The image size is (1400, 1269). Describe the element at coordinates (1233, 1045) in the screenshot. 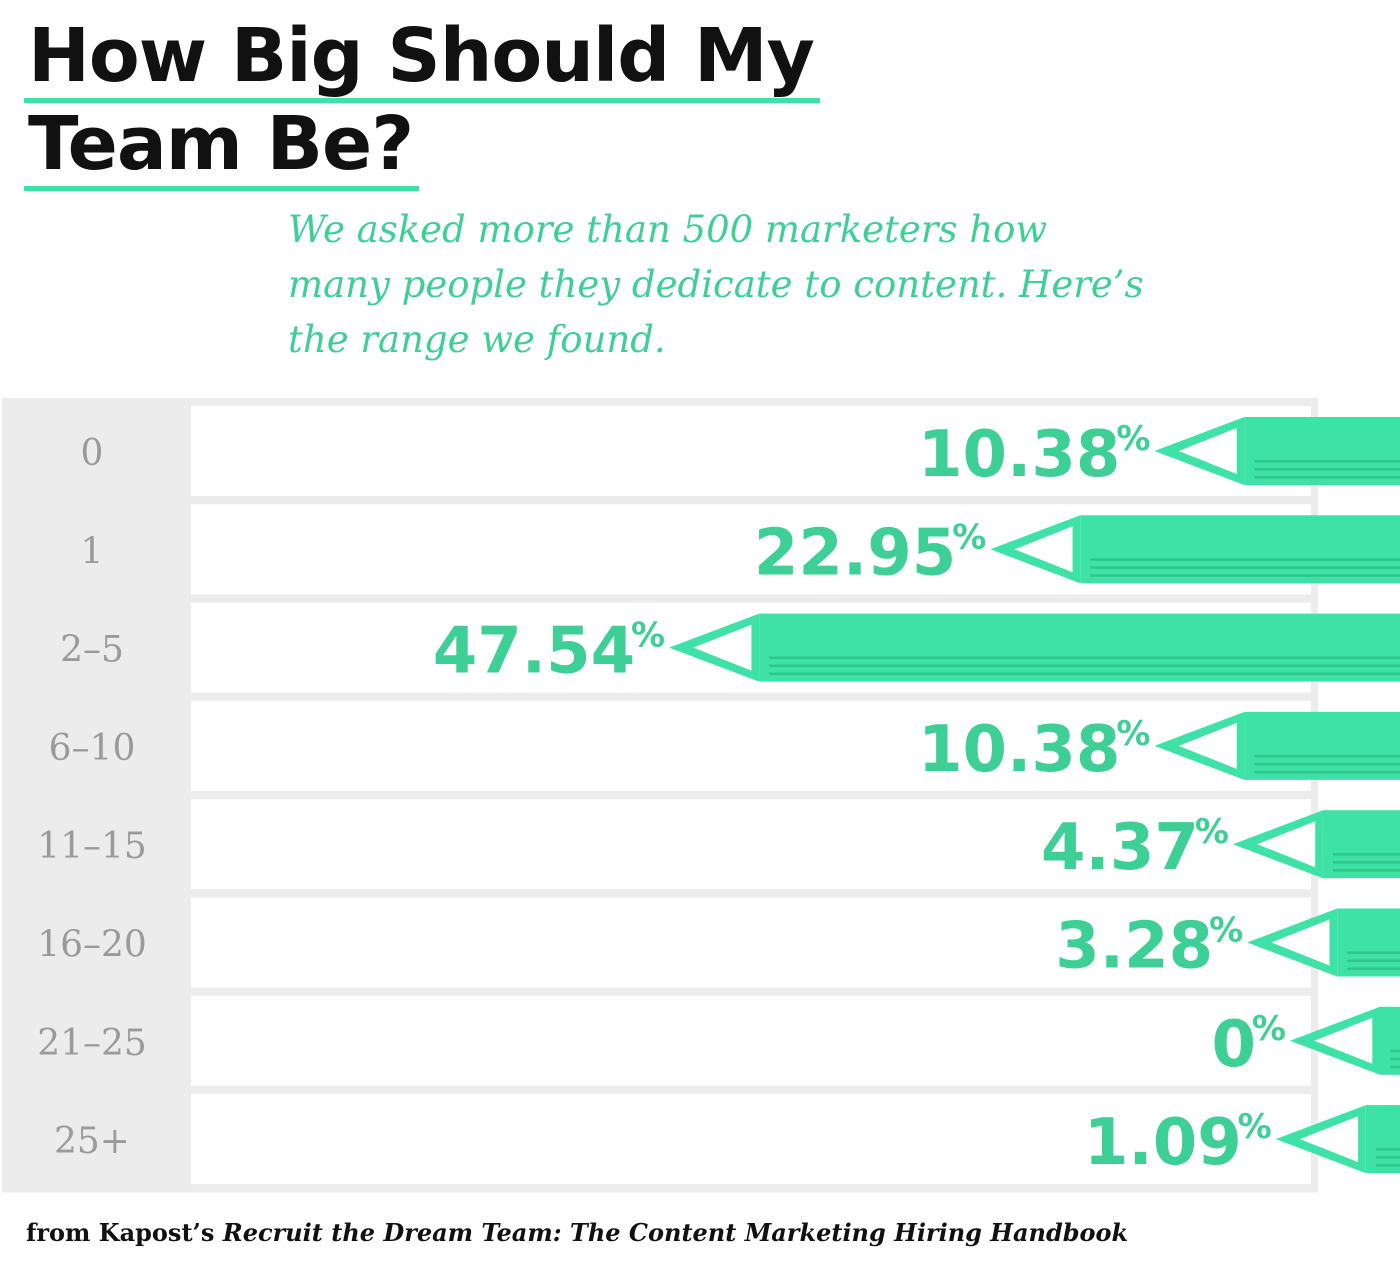

I see `value-label: 0` at that location.